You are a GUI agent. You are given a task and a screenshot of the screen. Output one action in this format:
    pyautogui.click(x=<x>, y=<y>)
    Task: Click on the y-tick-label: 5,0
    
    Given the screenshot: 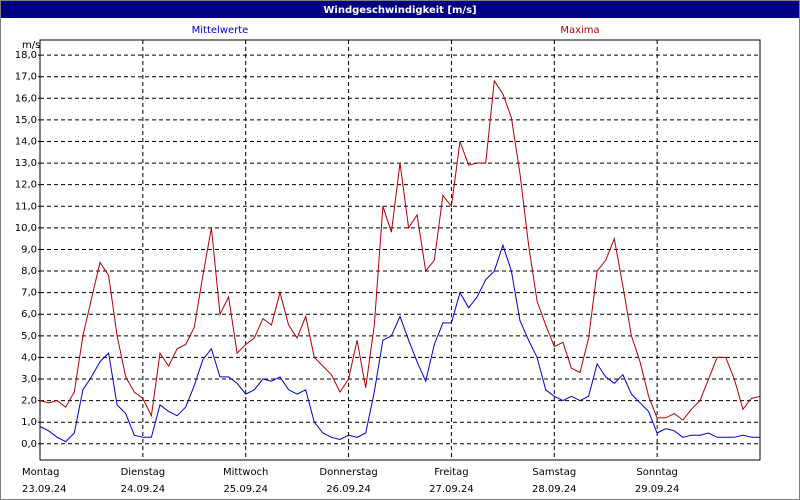 What is the action you would take?
    pyautogui.click(x=29, y=336)
    